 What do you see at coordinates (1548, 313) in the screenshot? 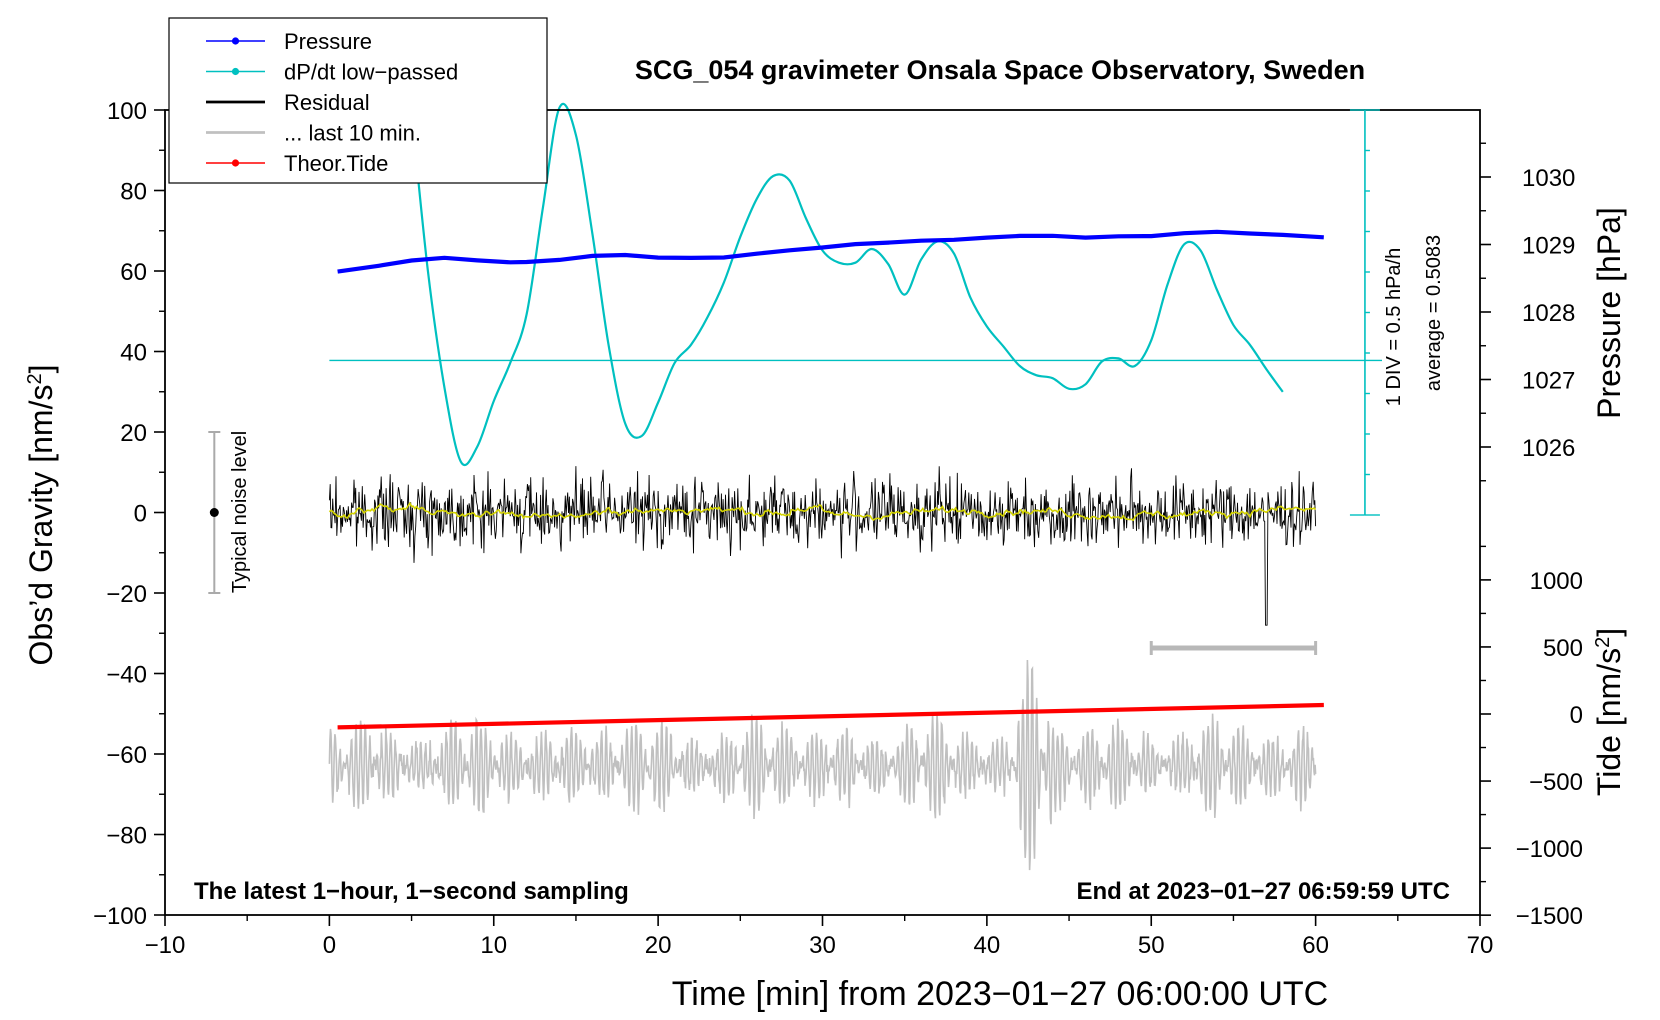
I see `pressure-tick-label: 1028` at bounding box center [1548, 313].